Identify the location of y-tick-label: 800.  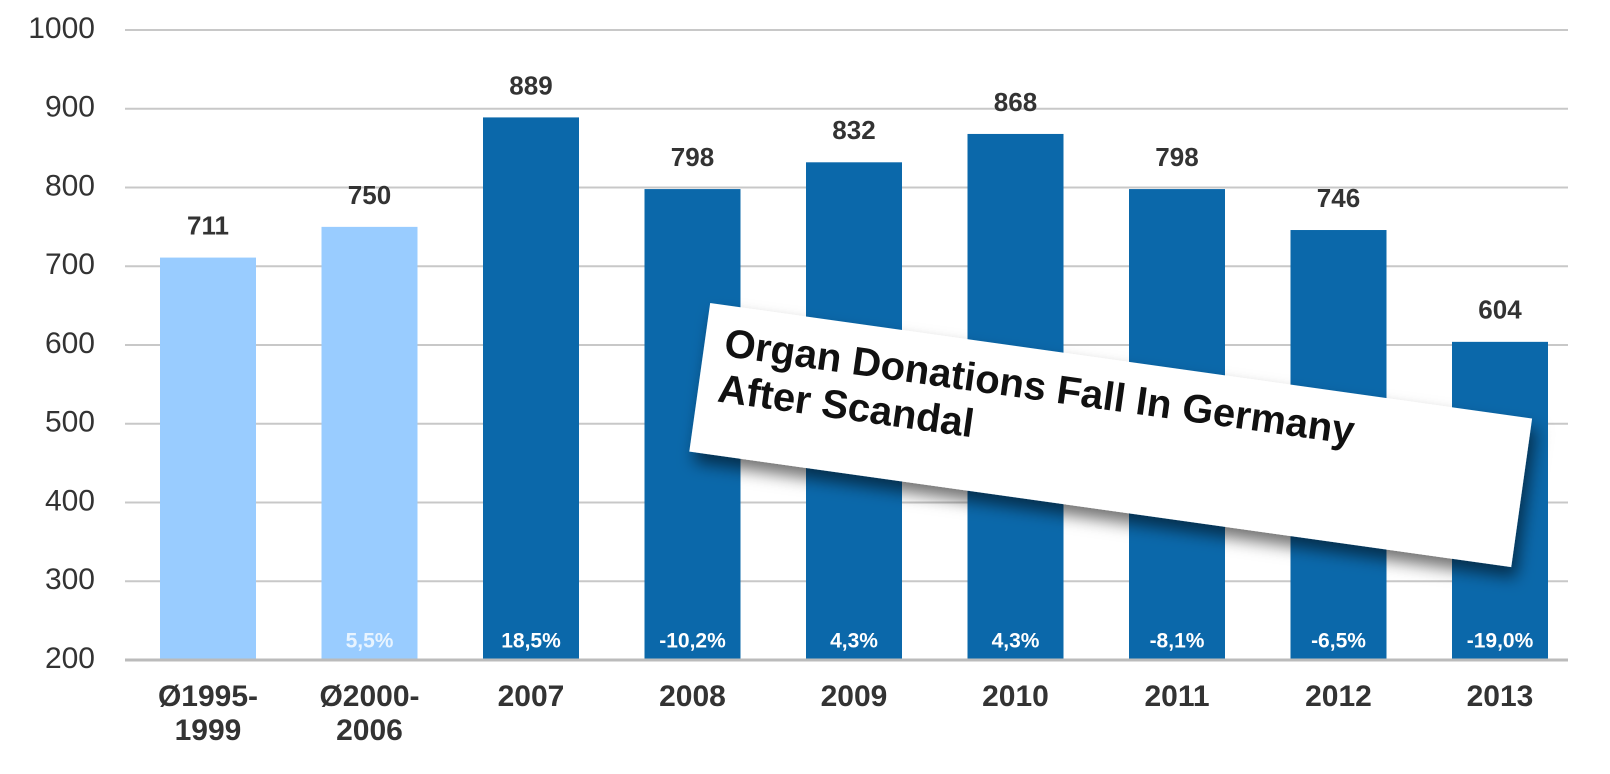
(70, 185).